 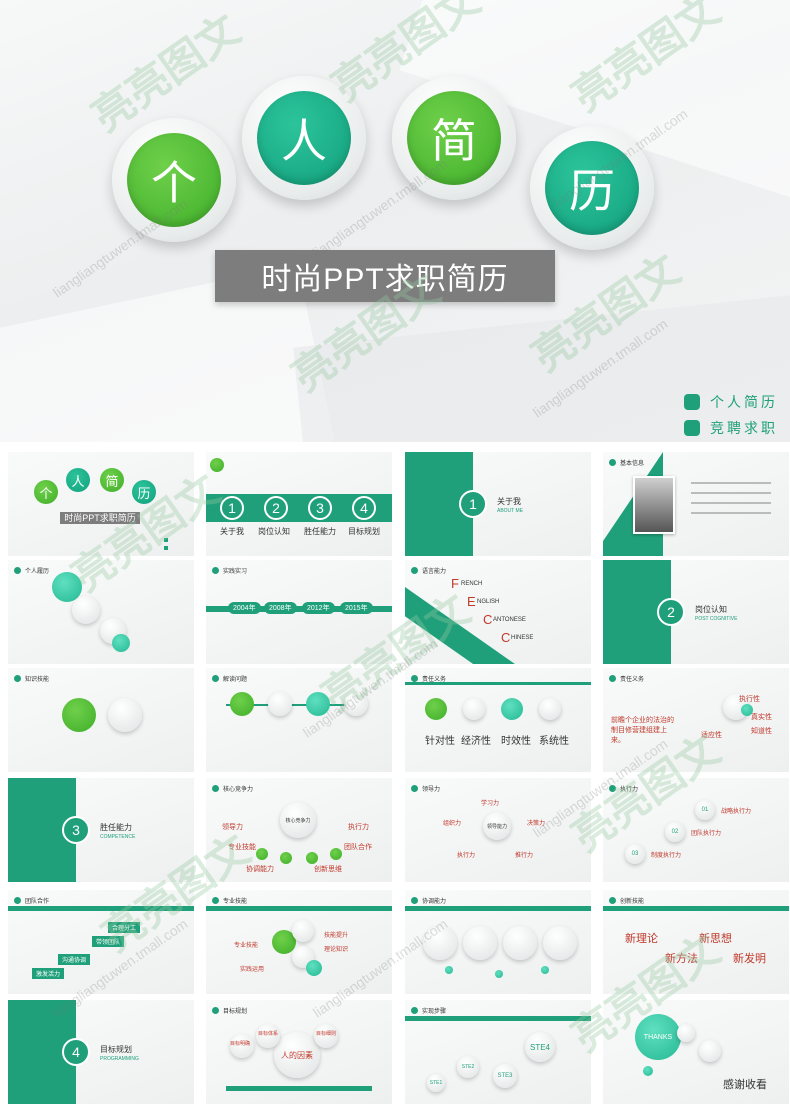 What do you see at coordinates (692, 402) in the screenshot?
I see `legend-swatch-icon` at bounding box center [692, 402].